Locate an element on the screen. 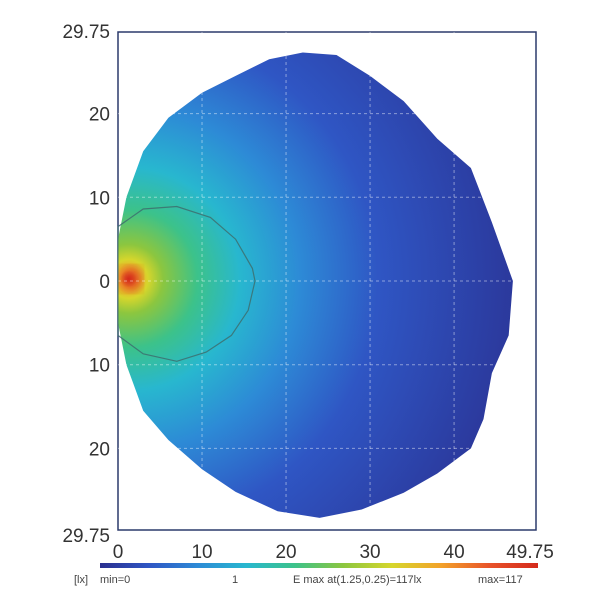 This screenshot has width=600, height=600. colorbar-min-label: min=0 is located at coordinates (115, 580).